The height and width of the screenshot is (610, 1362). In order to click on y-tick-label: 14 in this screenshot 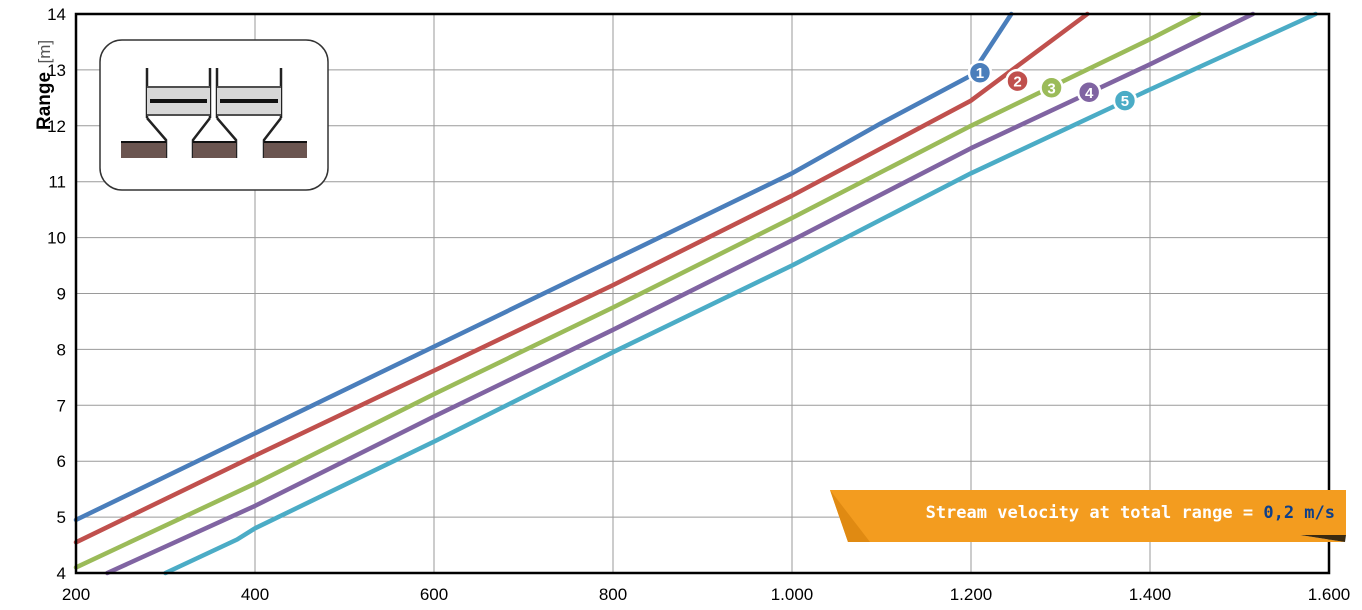, I will do `click(56, 14)`.